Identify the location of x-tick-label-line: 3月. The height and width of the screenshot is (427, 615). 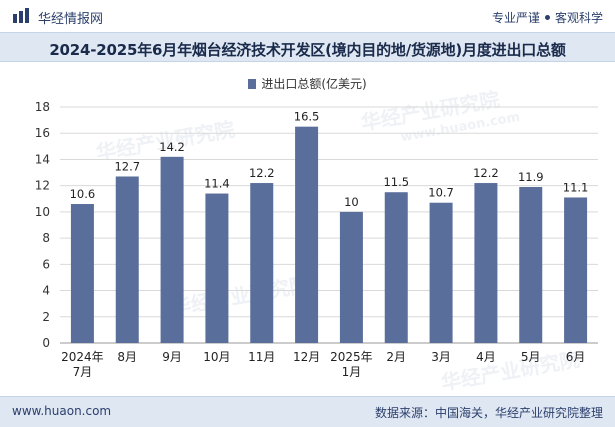
(441, 357).